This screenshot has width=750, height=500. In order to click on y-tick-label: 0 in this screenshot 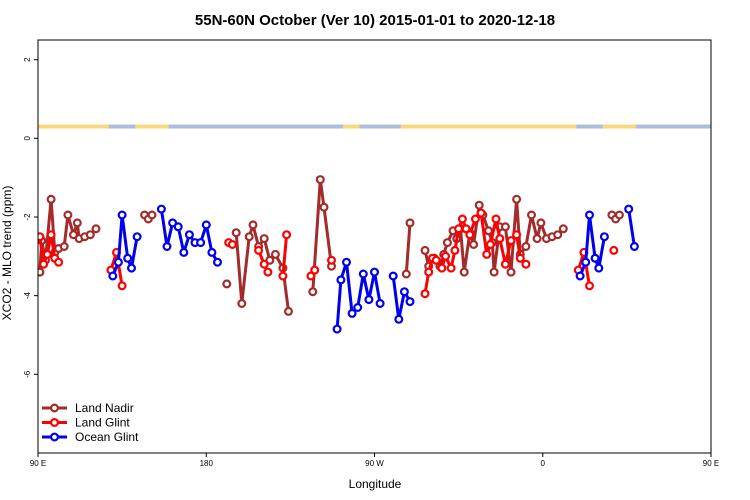, I will do `click(27, 138)`.